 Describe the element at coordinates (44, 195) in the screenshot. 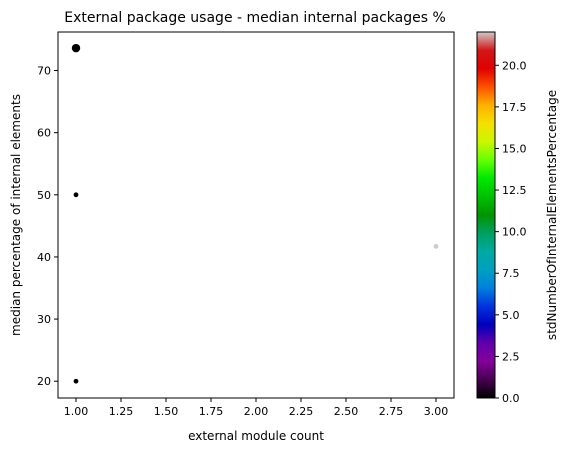

I see `y-tick-label: 50` at that location.